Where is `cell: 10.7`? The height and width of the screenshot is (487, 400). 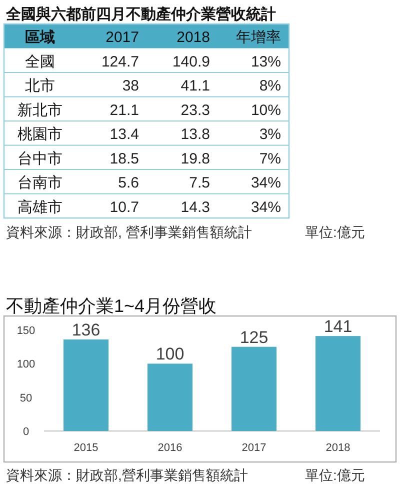
cell: 10.7 is located at coordinates (124, 207).